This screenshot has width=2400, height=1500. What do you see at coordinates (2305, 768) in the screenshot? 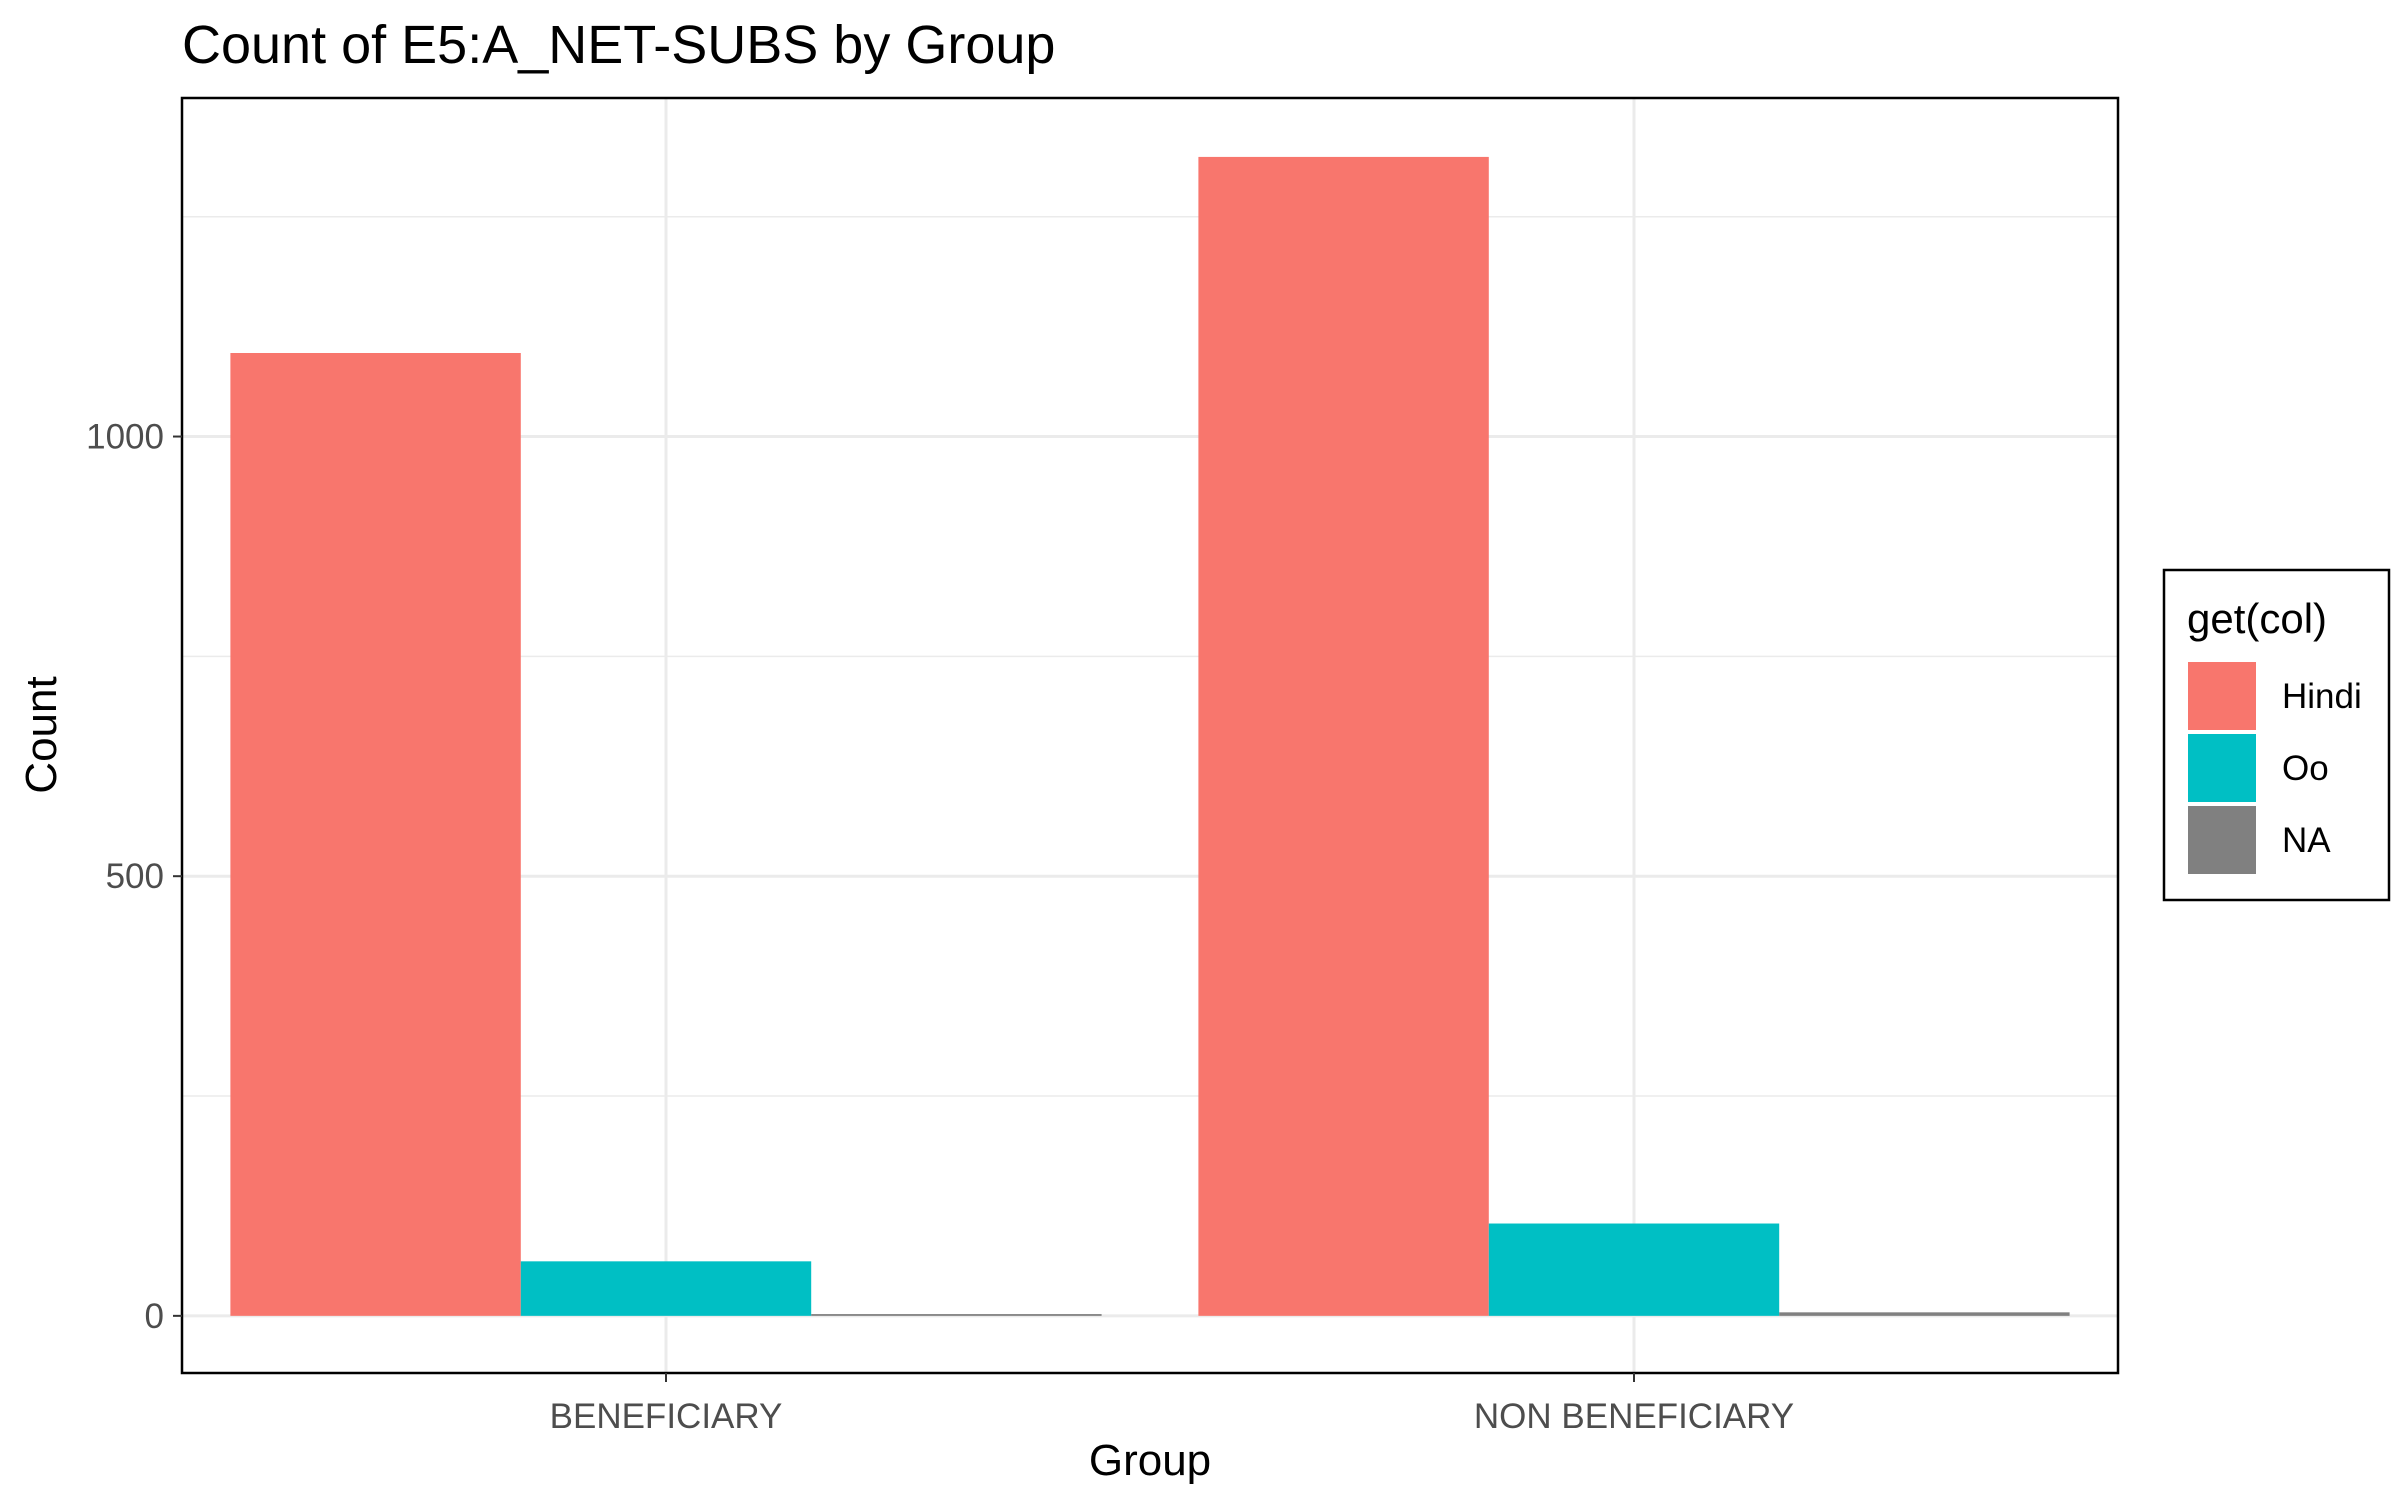
I see `legend-label: Oo` at bounding box center [2305, 768].